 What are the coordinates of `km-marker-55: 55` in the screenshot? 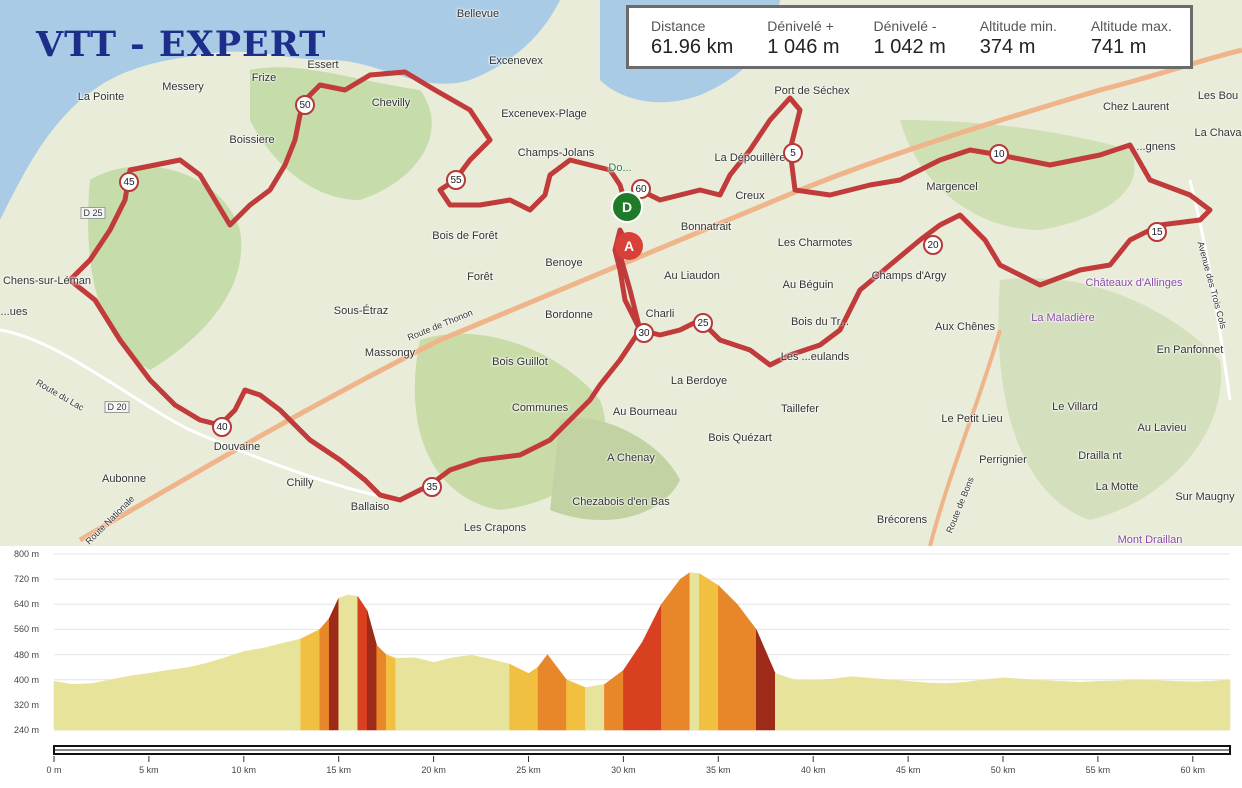 It's located at (456, 180).